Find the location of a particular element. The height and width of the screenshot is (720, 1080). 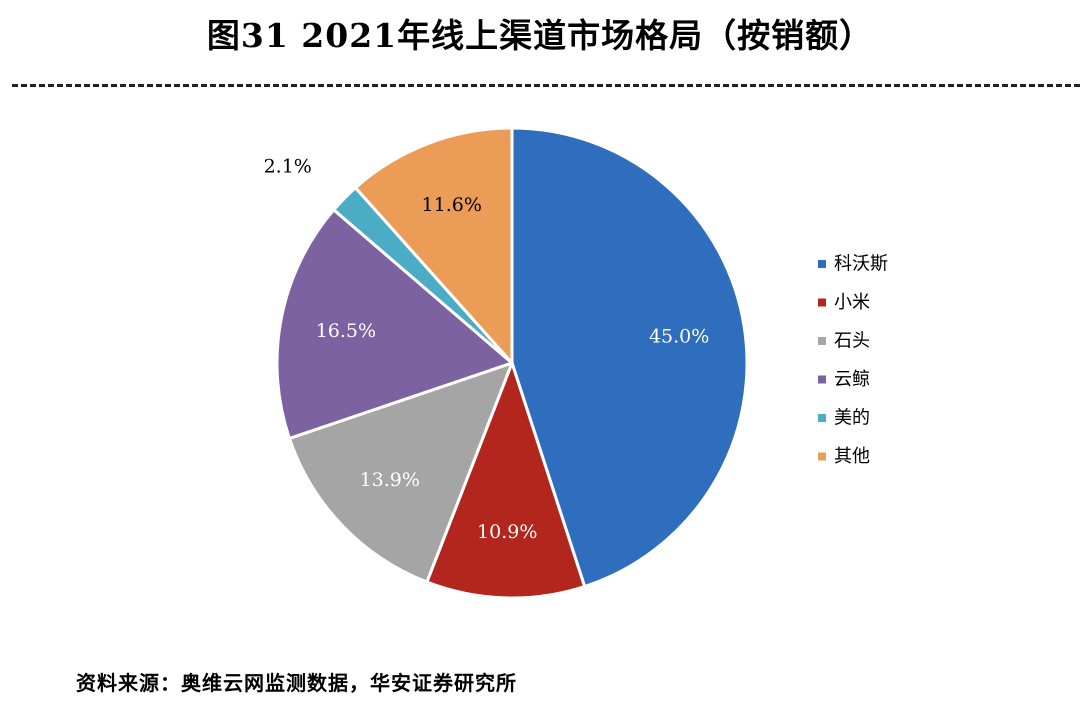

source-note: 资料来源：奥维云网监测数据，华安证券研究所 is located at coordinates (296, 683).